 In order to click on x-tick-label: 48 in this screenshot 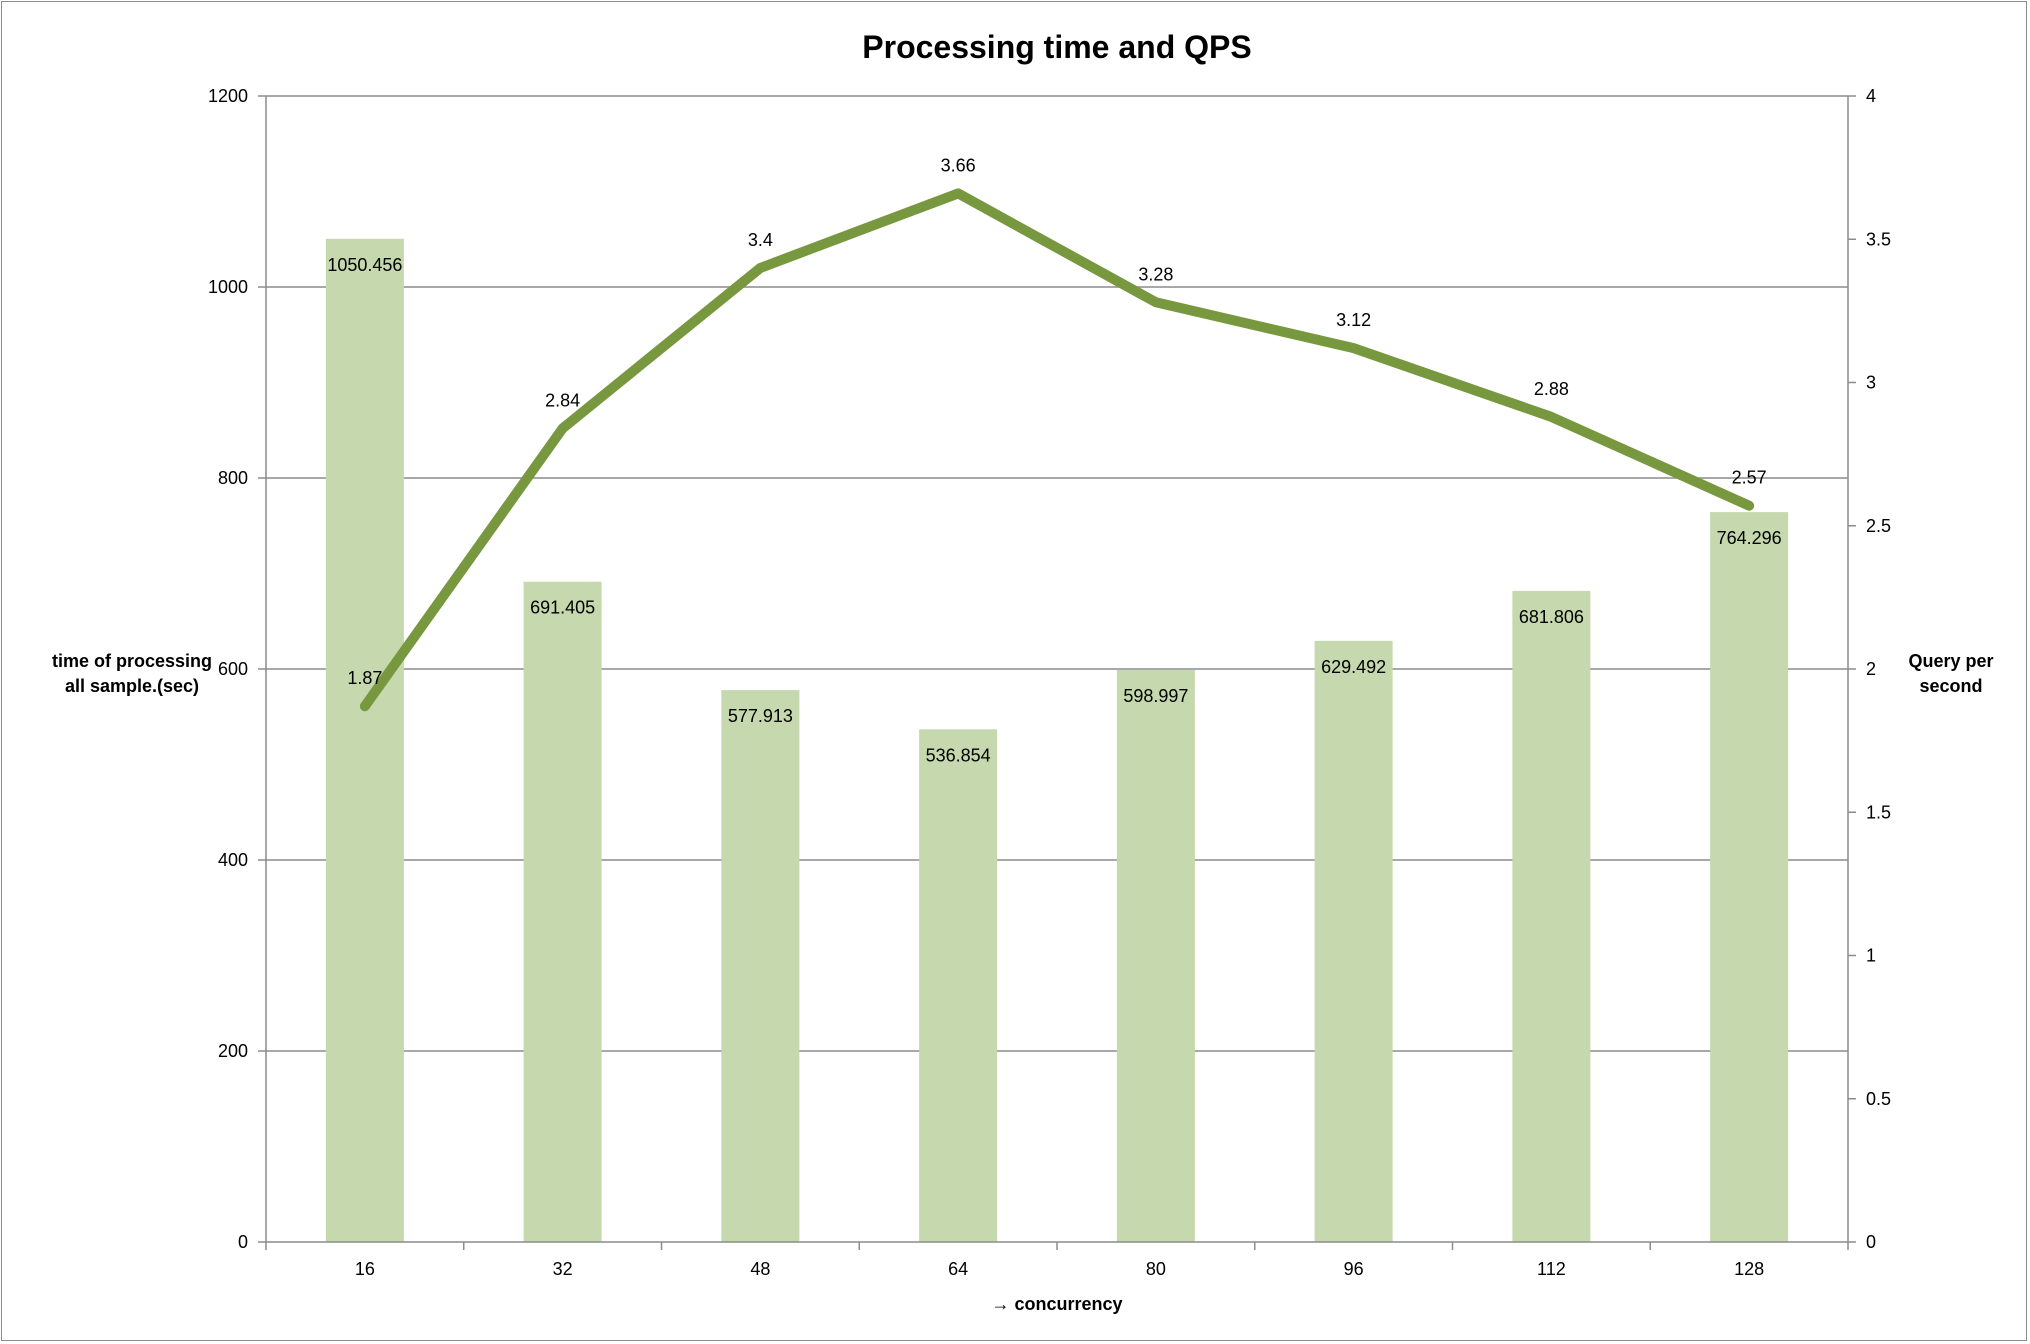, I will do `click(760, 1269)`.